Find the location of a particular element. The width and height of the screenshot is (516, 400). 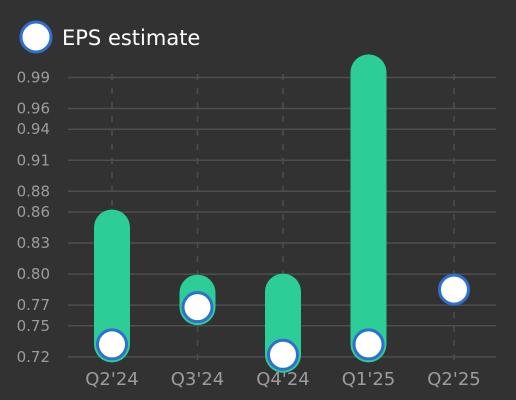

x-tick-label: Q3'24 is located at coordinates (197, 379).